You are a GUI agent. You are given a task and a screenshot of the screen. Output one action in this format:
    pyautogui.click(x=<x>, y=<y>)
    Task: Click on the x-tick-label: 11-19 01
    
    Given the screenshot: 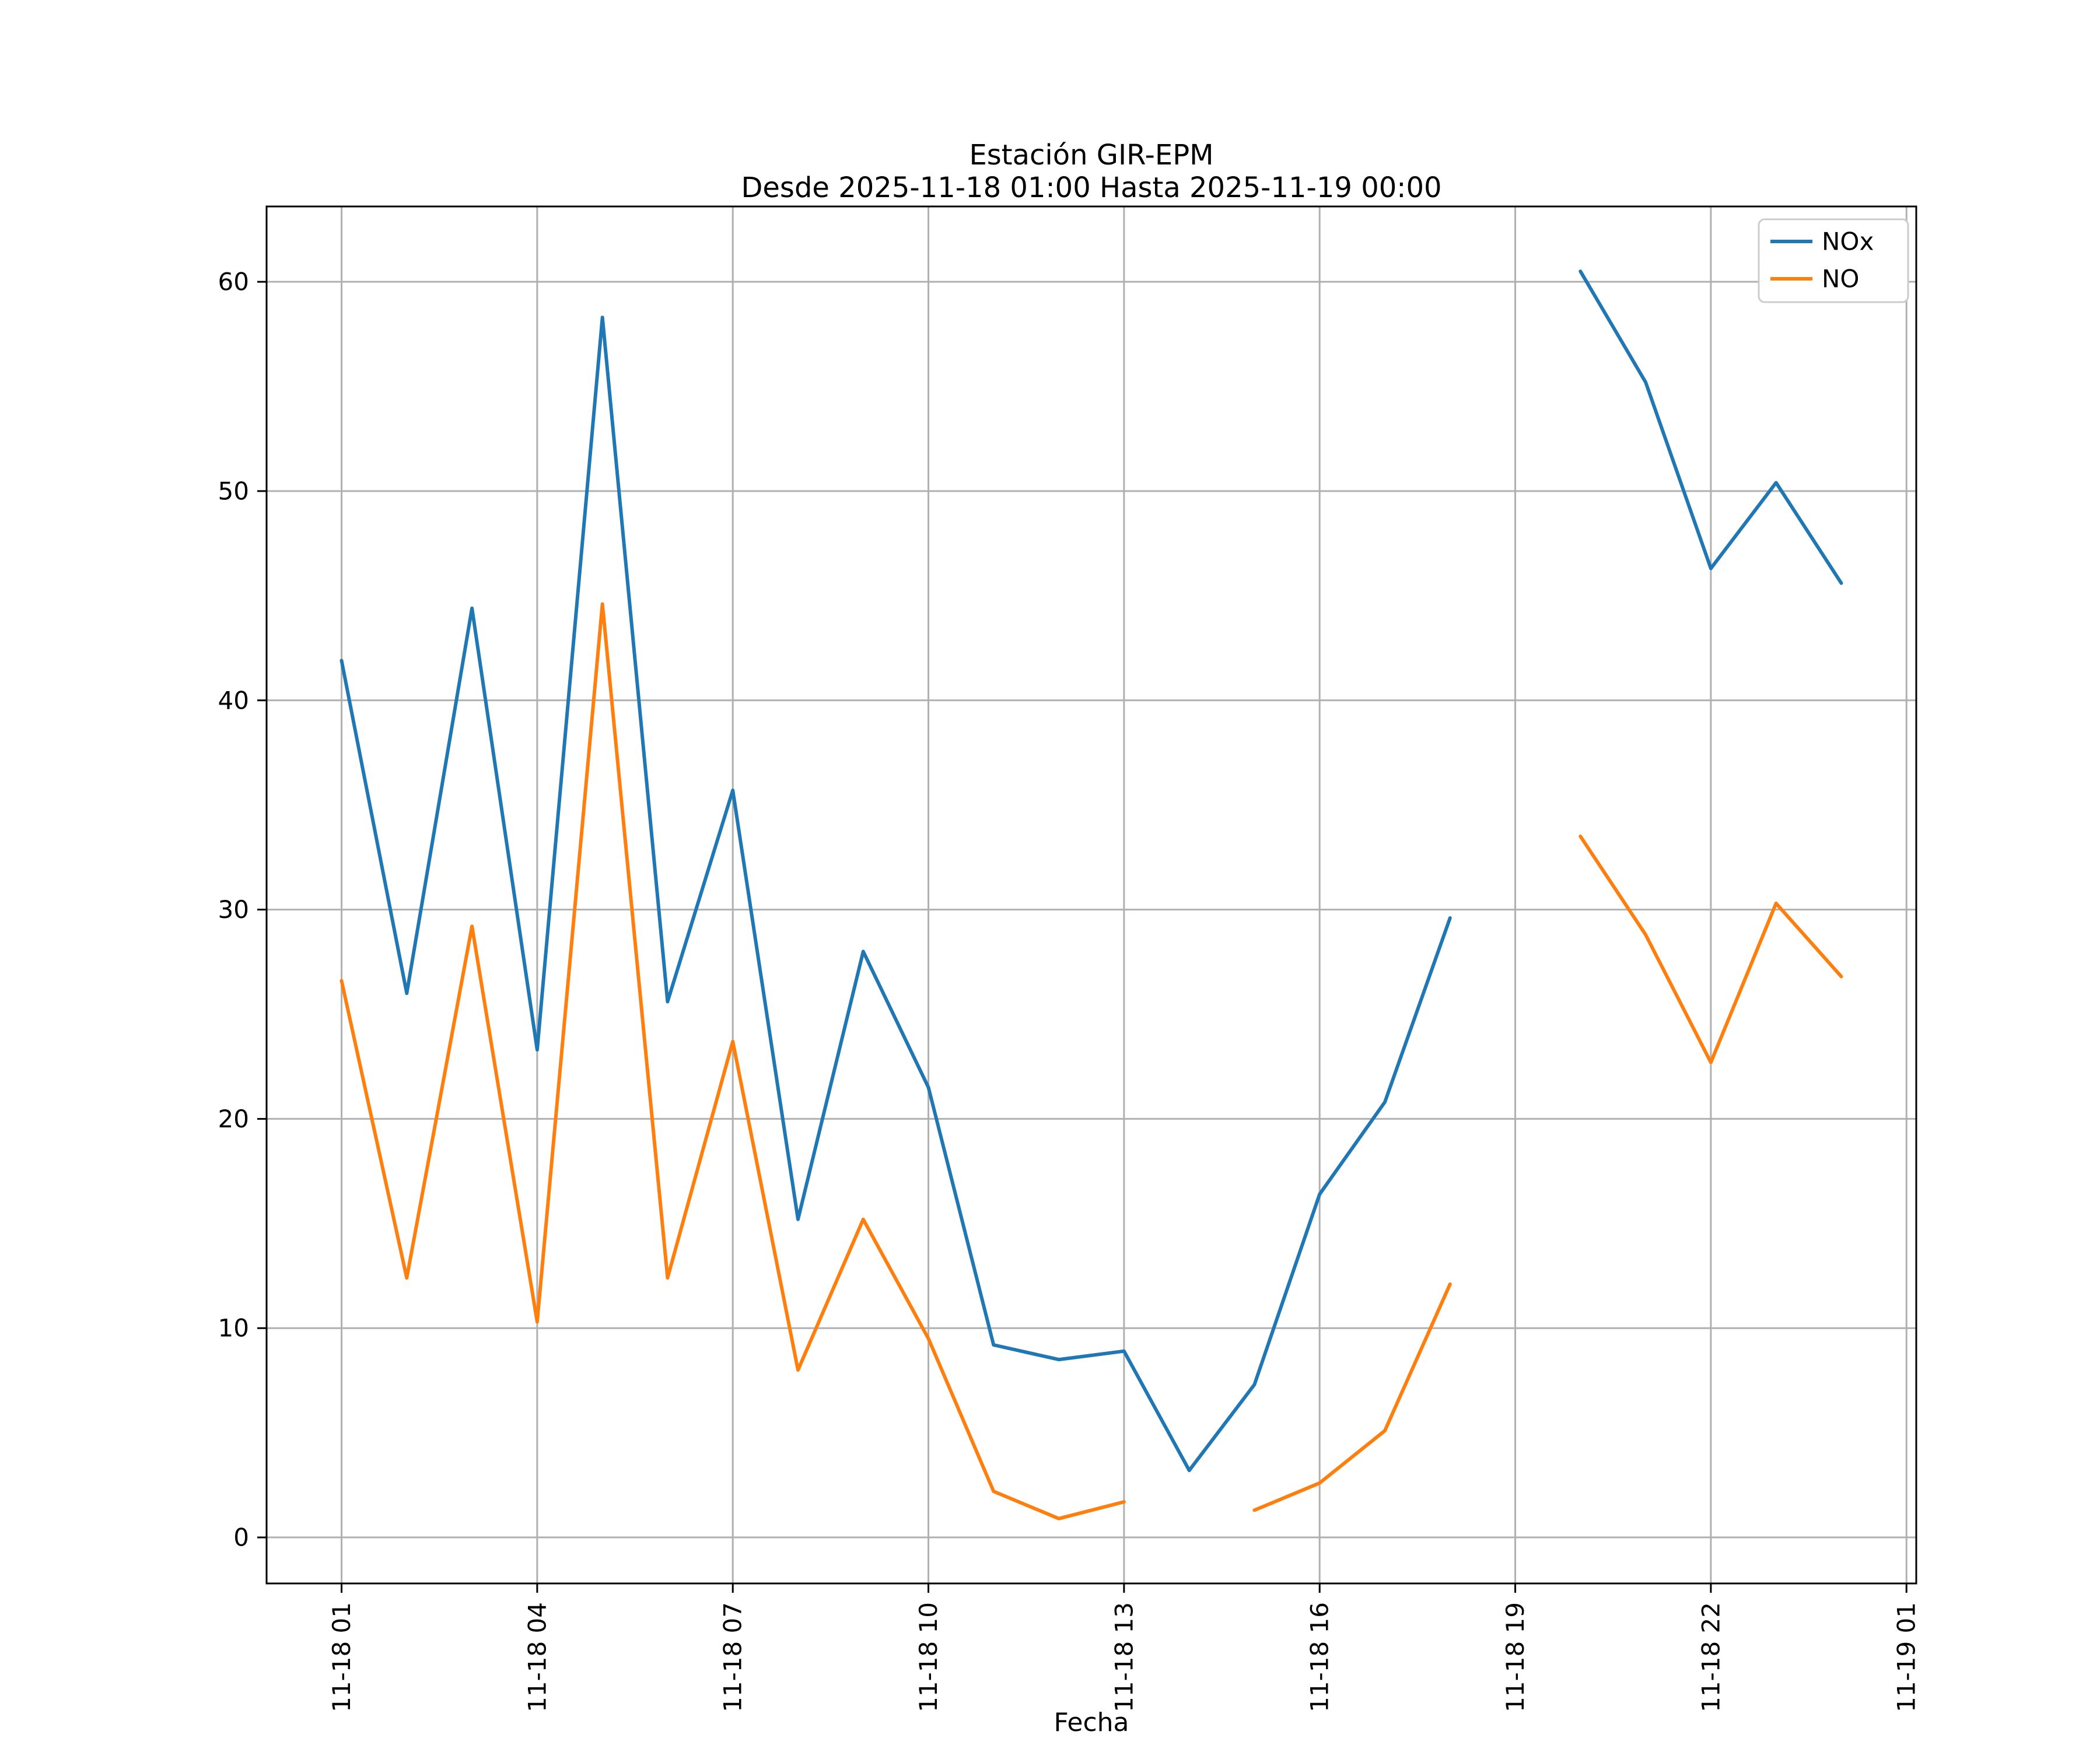 What is the action you would take?
    pyautogui.click(x=1906, y=1657)
    